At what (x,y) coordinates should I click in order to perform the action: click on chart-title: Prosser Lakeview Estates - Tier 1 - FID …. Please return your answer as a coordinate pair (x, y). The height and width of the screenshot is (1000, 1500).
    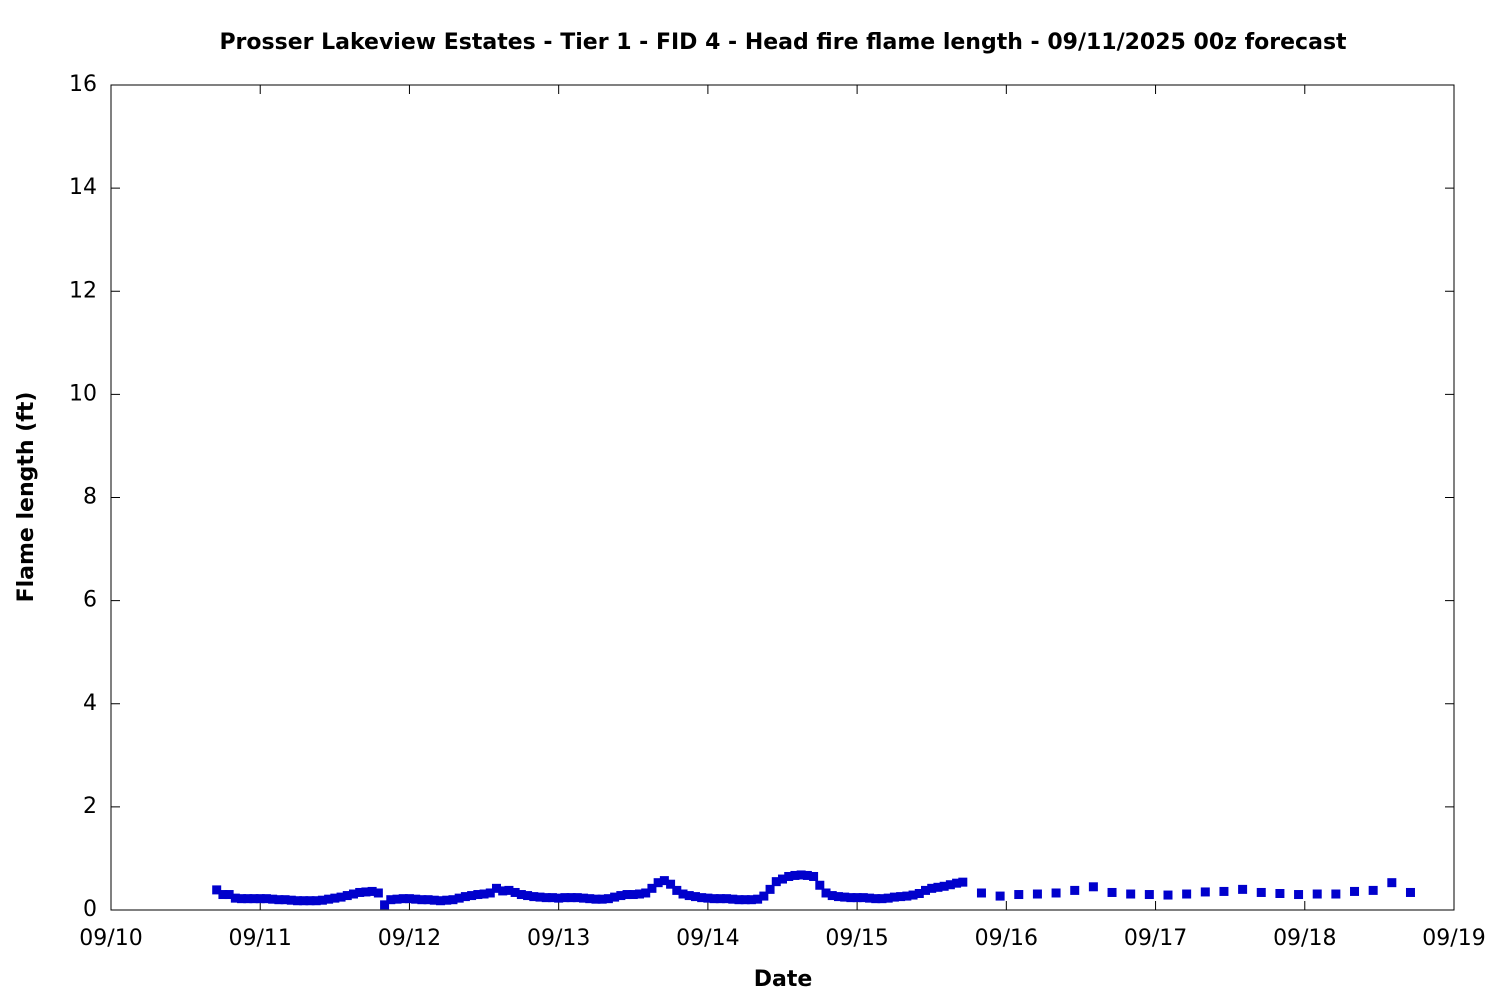
    Looking at the image, I should click on (783, 42).